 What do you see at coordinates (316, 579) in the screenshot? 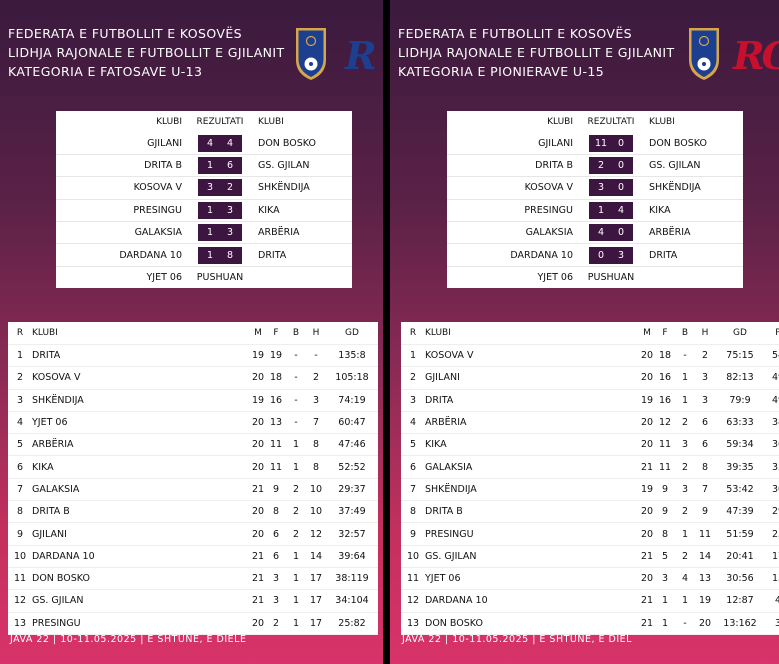
I see `lost-cell: 17` at bounding box center [316, 579].